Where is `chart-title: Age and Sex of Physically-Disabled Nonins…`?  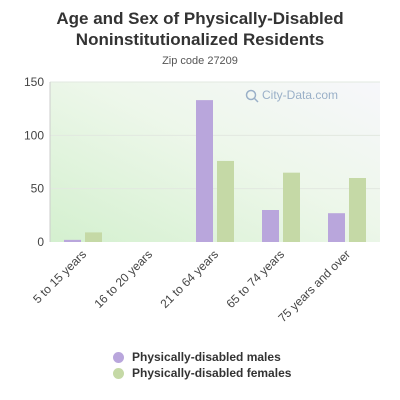
chart-title: Age and Sex of Physically-Disabled Nonins… is located at coordinates (200, 29).